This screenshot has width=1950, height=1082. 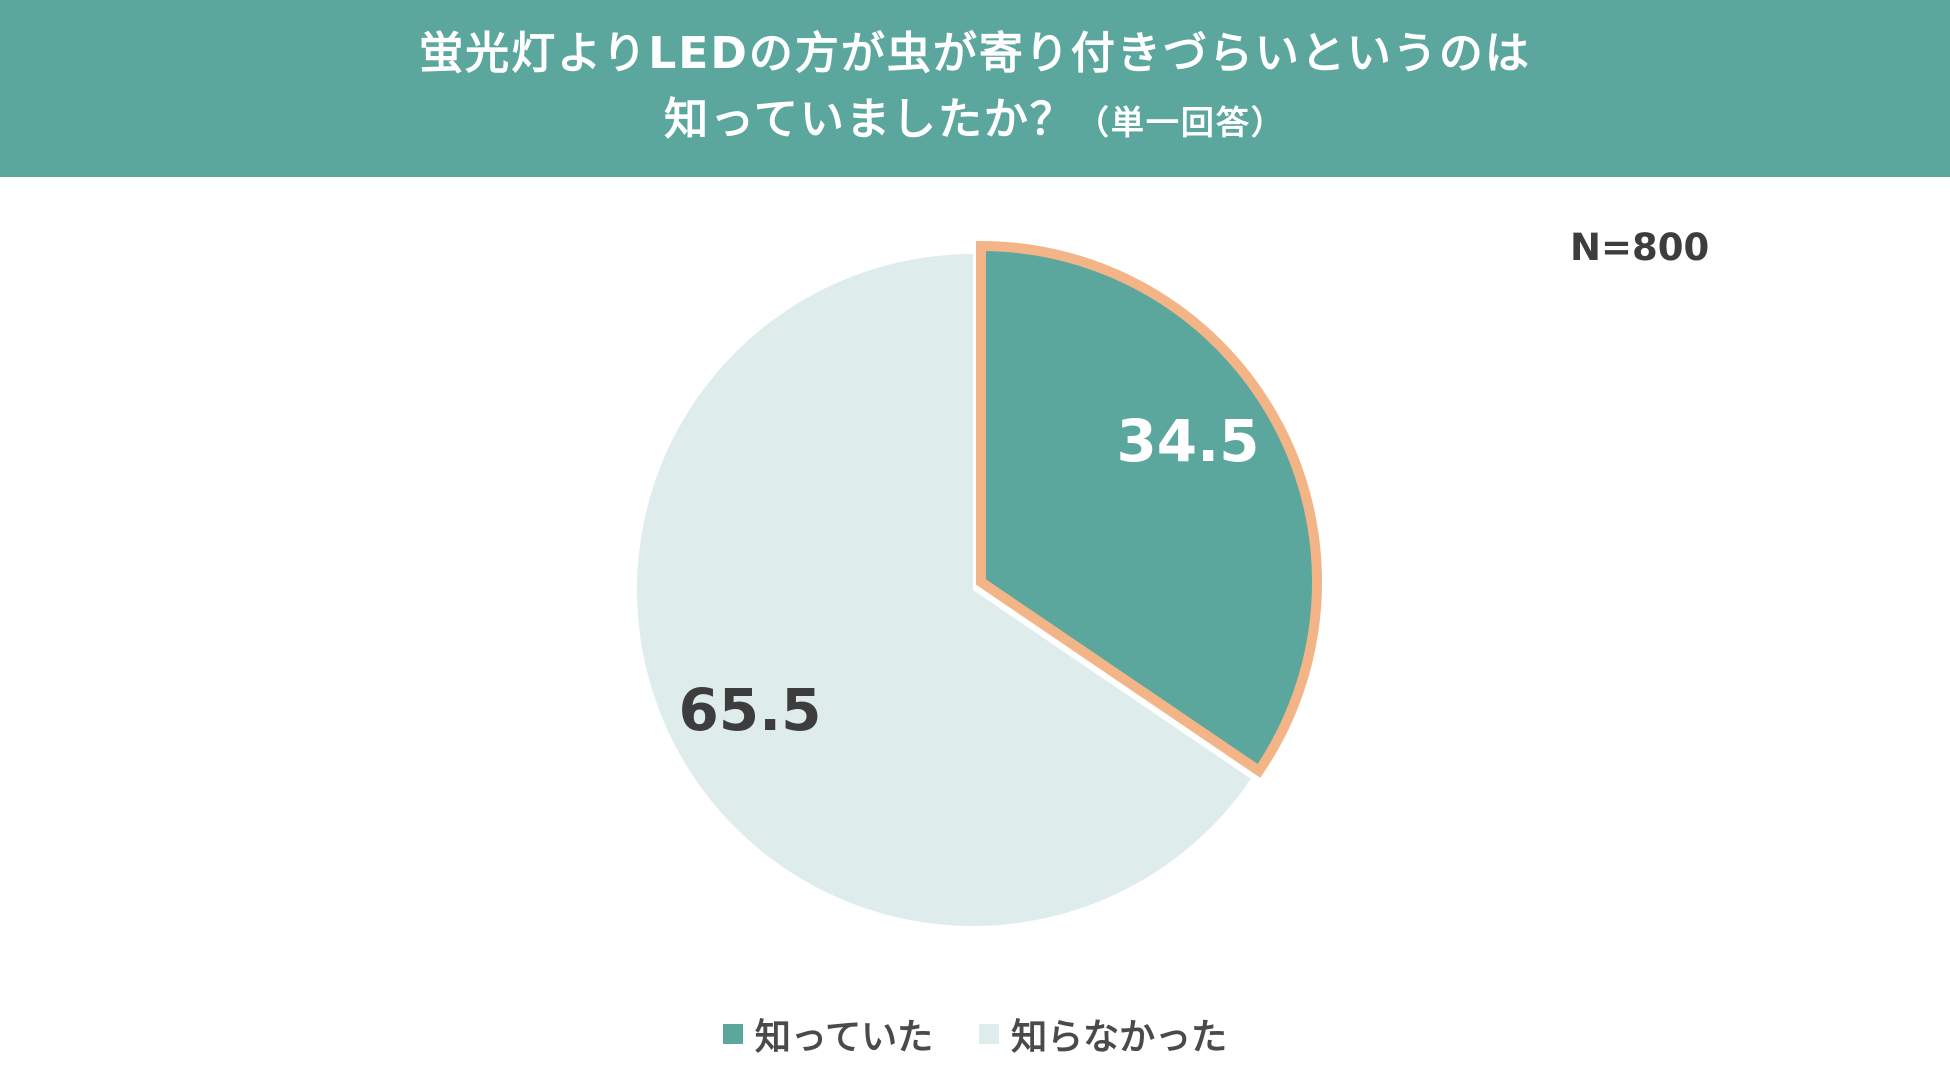 I want to click on pie-label-known: 34.5, so click(x=1187, y=441).